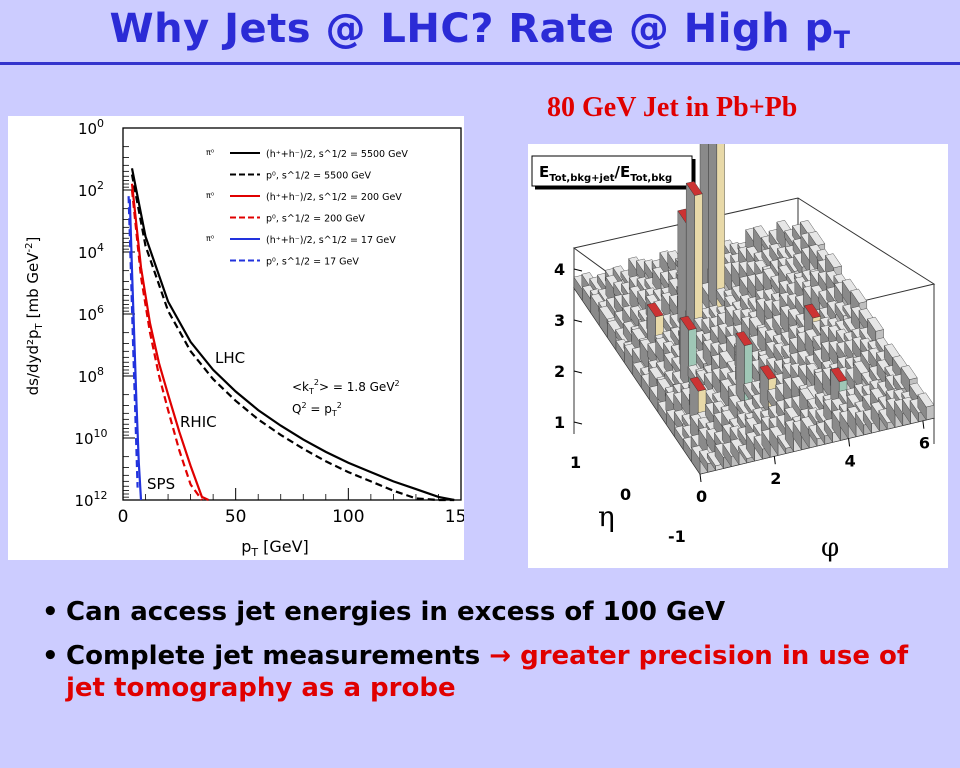 Image resolution: width=960 pixels, height=768 pixels. Describe the element at coordinates (775, 478) in the screenshot. I see `phi-tick-label: 2` at that location.